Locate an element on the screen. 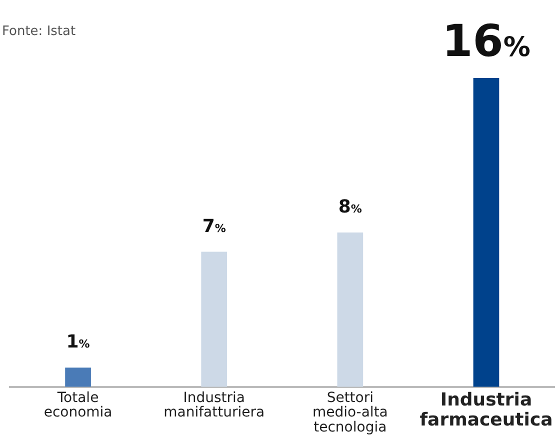  x-tick-label: Settori medio-alta tecnologia is located at coordinates (350, 413).